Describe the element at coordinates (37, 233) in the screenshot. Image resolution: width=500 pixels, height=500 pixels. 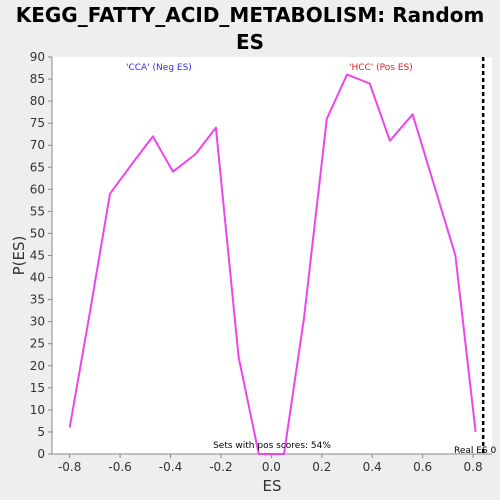
I see `y-tick-label: 50` at that location.